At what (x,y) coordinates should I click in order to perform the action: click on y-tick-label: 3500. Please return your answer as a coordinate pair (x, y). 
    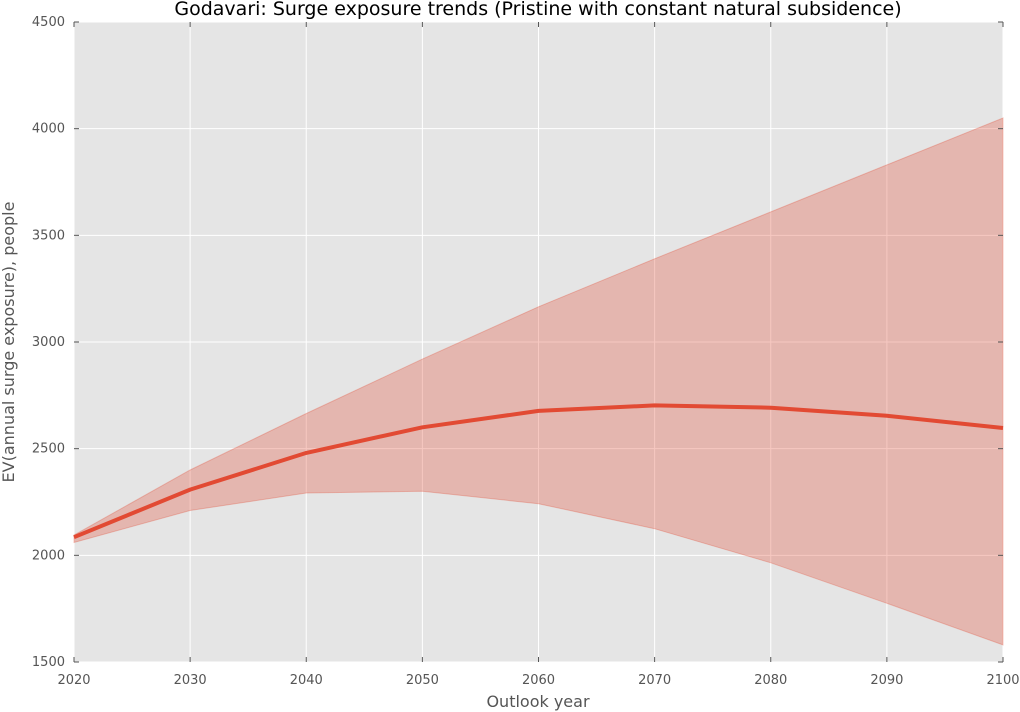
    Looking at the image, I should click on (48, 235).